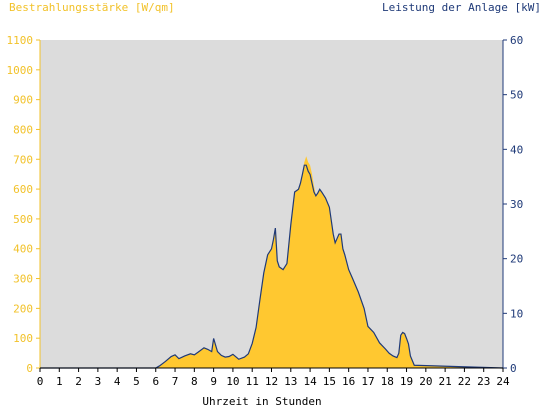  What do you see at coordinates (310, 381) in the screenshot?
I see `x-tick-label: 14` at bounding box center [310, 381].